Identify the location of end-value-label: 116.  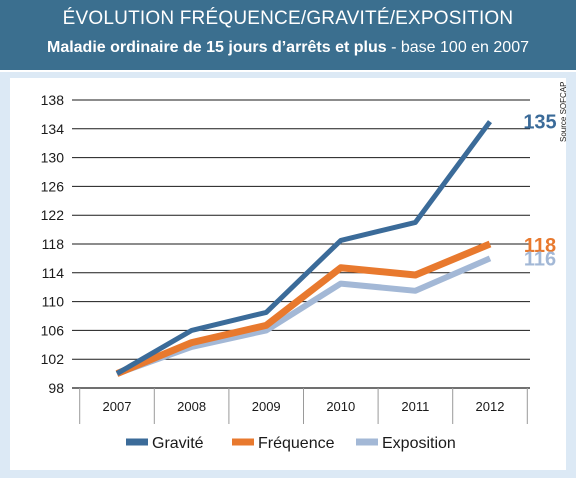
(540, 259).